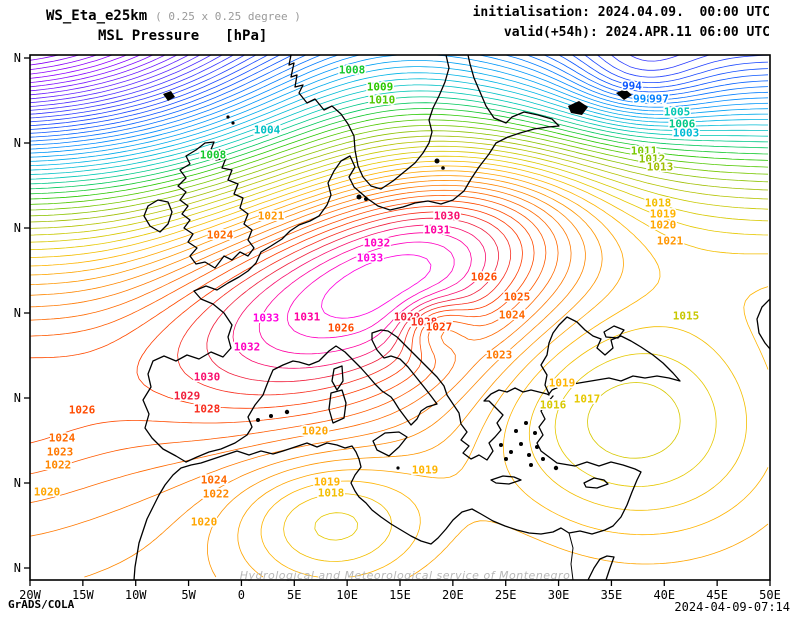 This screenshot has width=800, height=618. Describe the element at coordinates (632, 86) in the screenshot. I see `contour-label-994: 994` at that location.